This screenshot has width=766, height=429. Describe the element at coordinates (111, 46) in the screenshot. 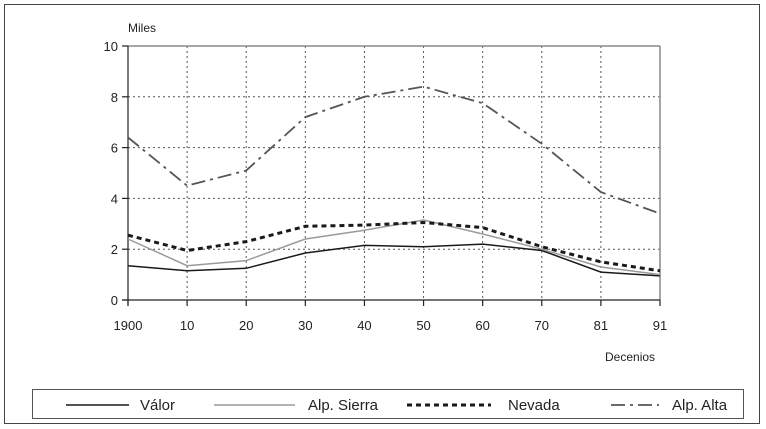

I see `y-tick-label: 10` at that location.